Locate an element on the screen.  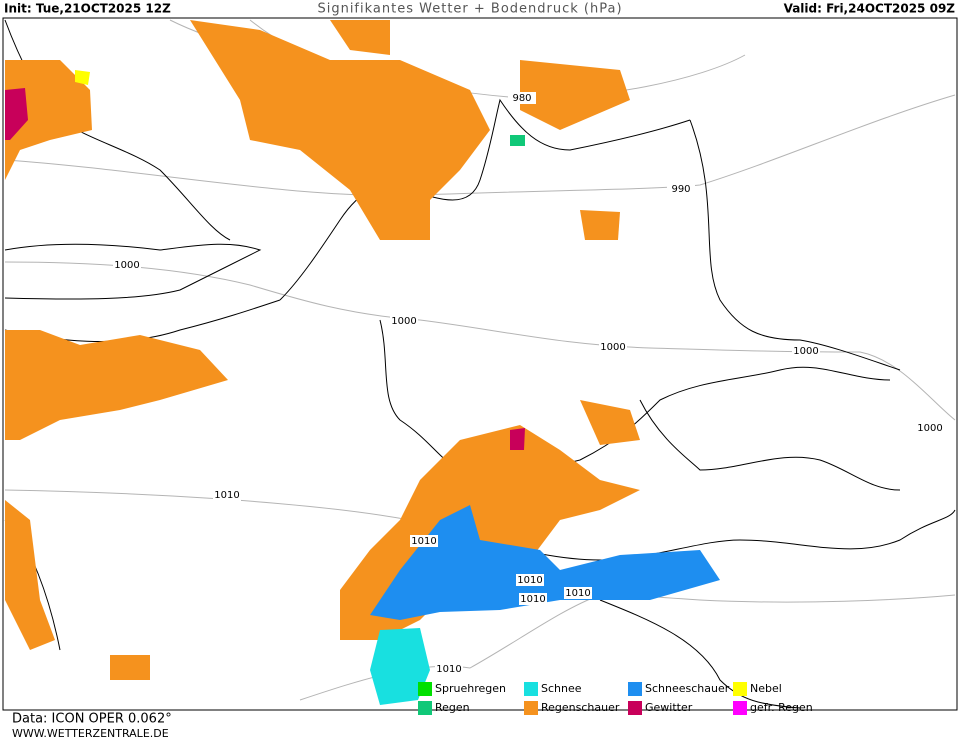
snow-shower-area is located at coordinates (545, 562).